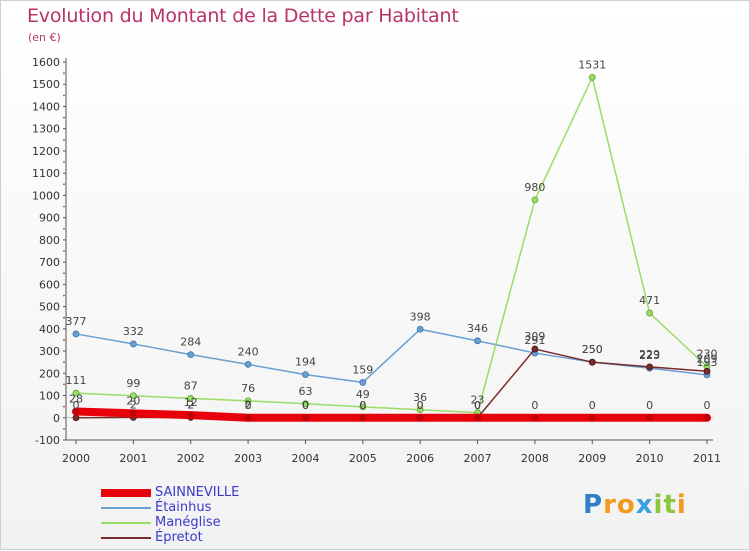  Describe the element at coordinates (49, 262) in the screenshot. I see `y-tick-label: 700` at that location.